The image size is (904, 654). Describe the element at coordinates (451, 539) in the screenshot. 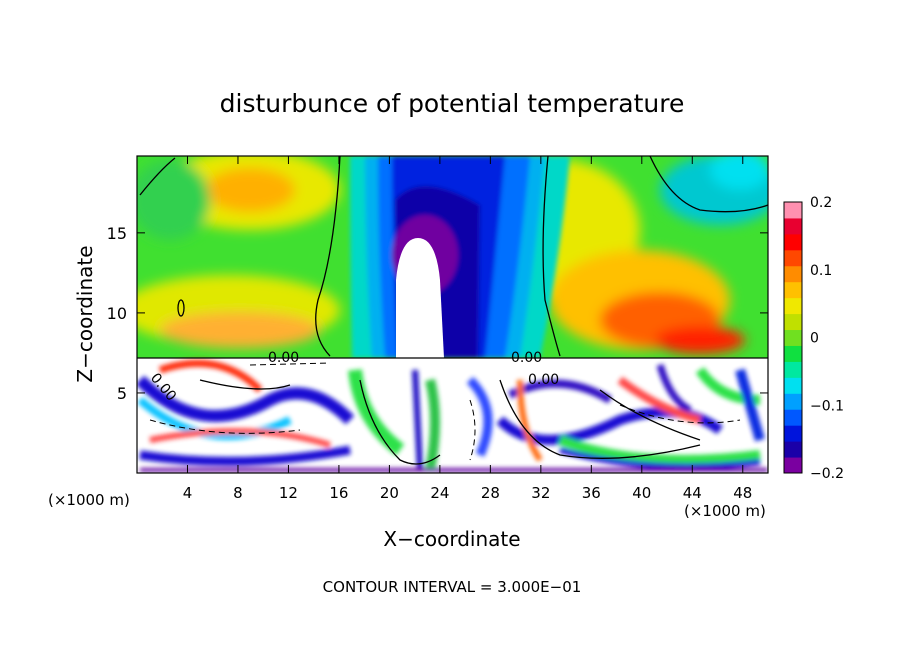

I see `x-axis-label: X−coordinate` at that location.